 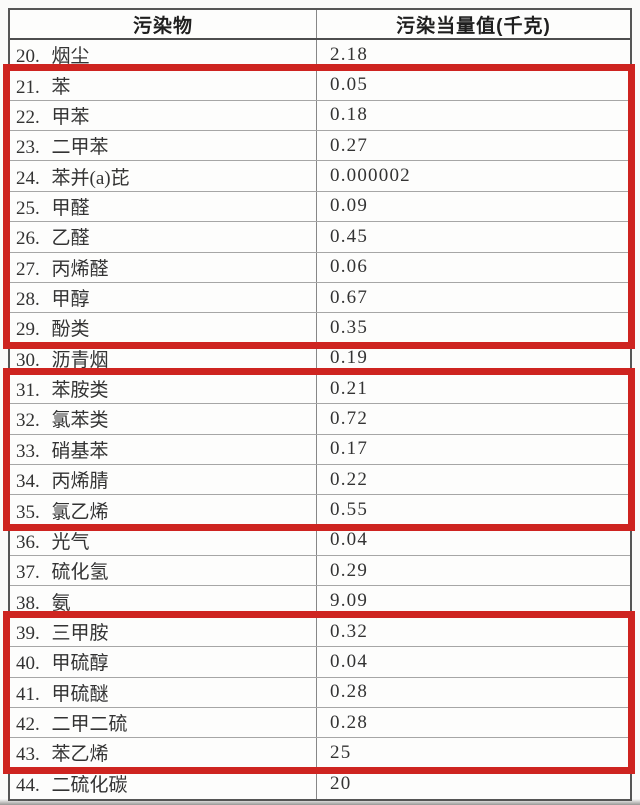 What do you see at coordinates (62, 694) in the screenshot?
I see `pollutant-name-cell: 41. 甲硫醚` at bounding box center [62, 694].